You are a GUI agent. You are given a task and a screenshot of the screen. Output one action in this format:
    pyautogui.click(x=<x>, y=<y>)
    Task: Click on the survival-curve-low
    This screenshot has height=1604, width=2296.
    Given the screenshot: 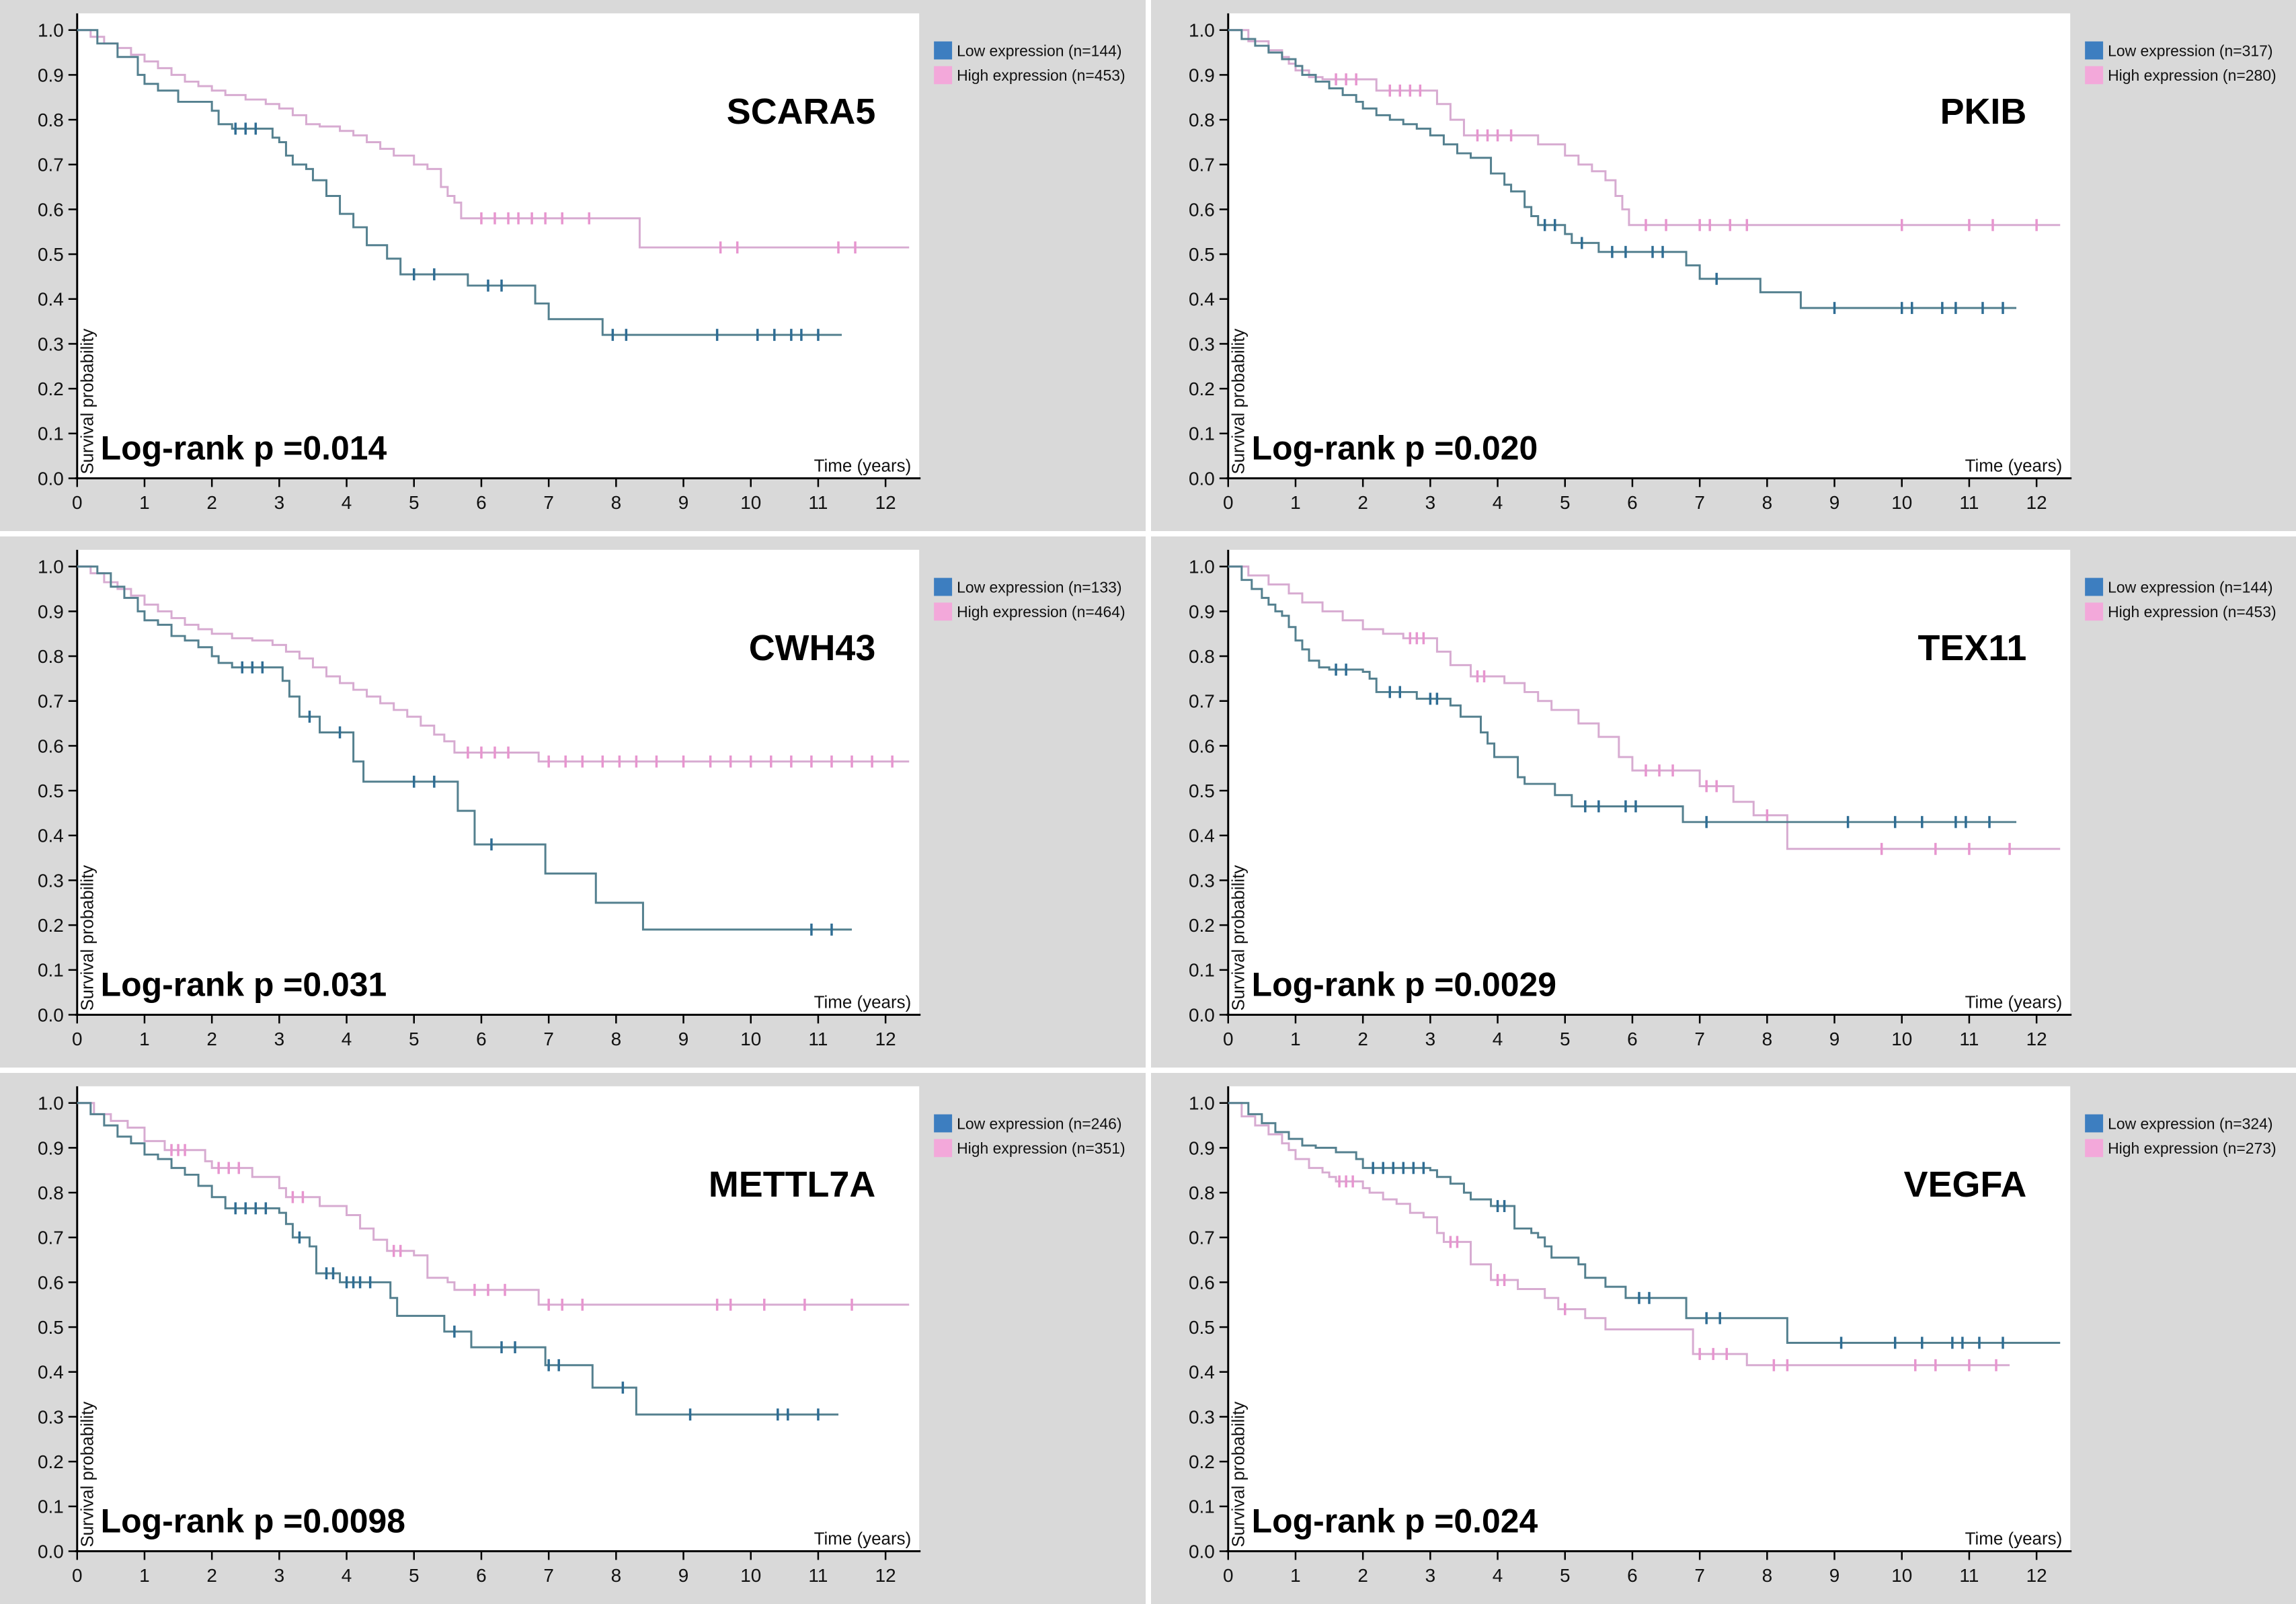 What is the action you would take?
    pyautogui.click(x=1622, y=169)
    